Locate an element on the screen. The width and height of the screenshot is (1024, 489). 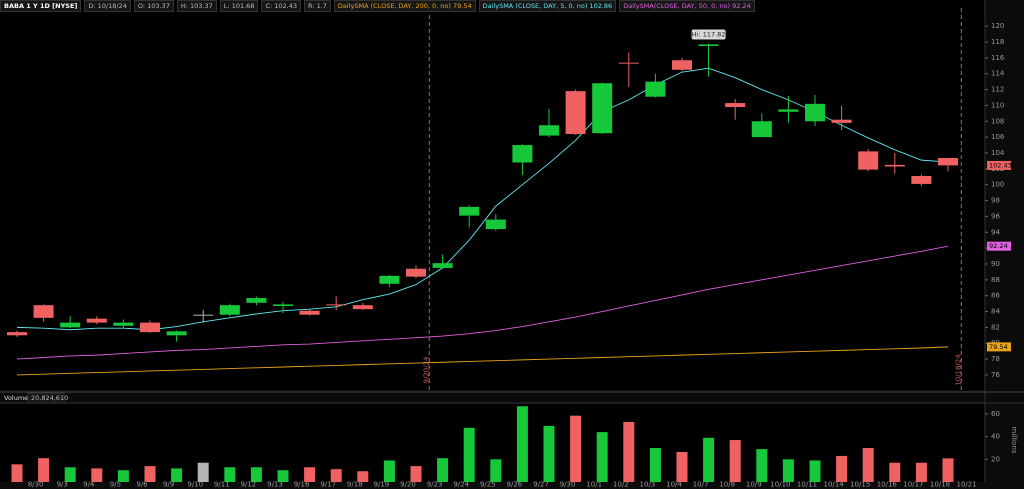
y-tick-label: 104 is located at coordinates (998, 153).